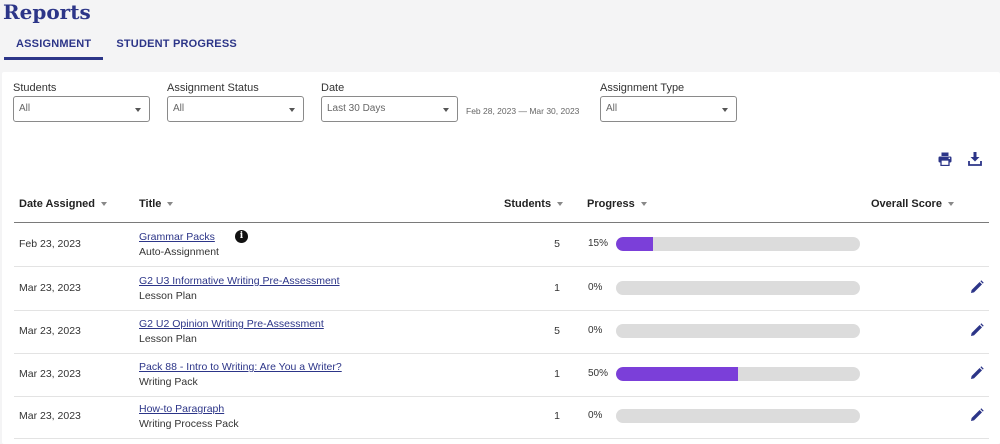 The height and width of the screenshot is (444, 1000). Describe the element at coordinates (182, 409) in the screenshot. I see `assignment-title-link: How-to Paragraph` at that location.